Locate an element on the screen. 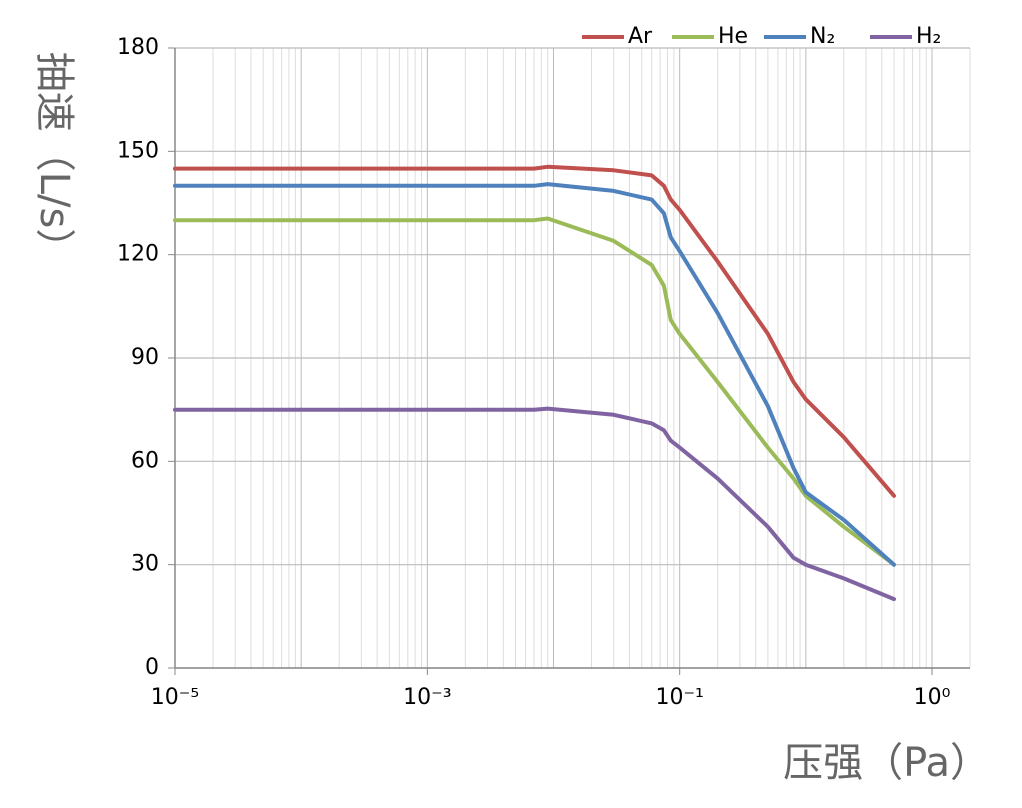  y-axis-title: 抽速（L/s） is located at coordinates (54, 160).